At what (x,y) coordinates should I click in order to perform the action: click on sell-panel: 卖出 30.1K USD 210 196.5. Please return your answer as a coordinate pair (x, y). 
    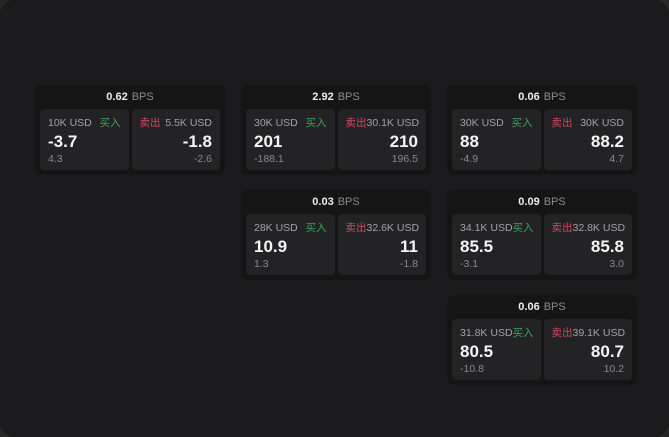
    Looking at the image, I should click on (381, 139).